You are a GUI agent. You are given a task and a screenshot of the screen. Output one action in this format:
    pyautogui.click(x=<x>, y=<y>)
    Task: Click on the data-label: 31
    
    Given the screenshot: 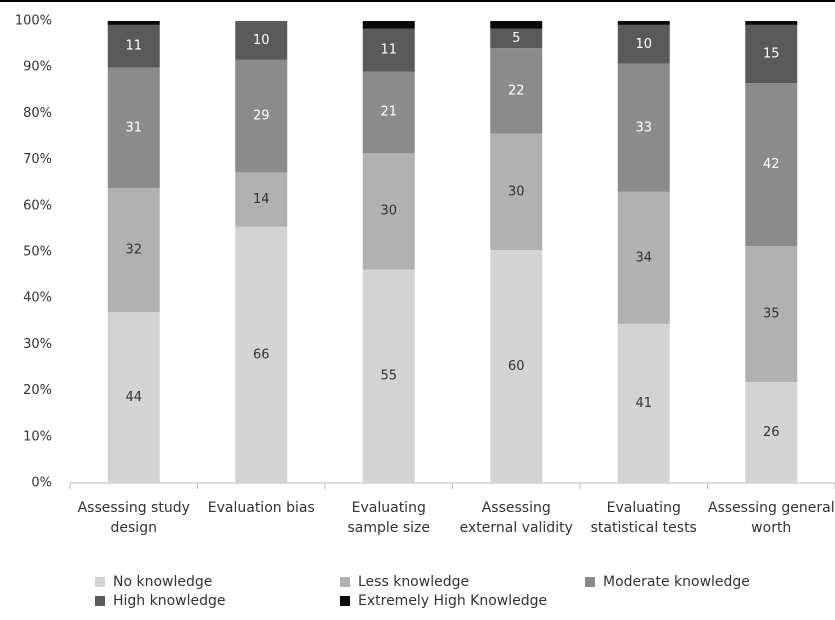 What is the action you would take?
    pyautogui.click(x=133, y=127)
    